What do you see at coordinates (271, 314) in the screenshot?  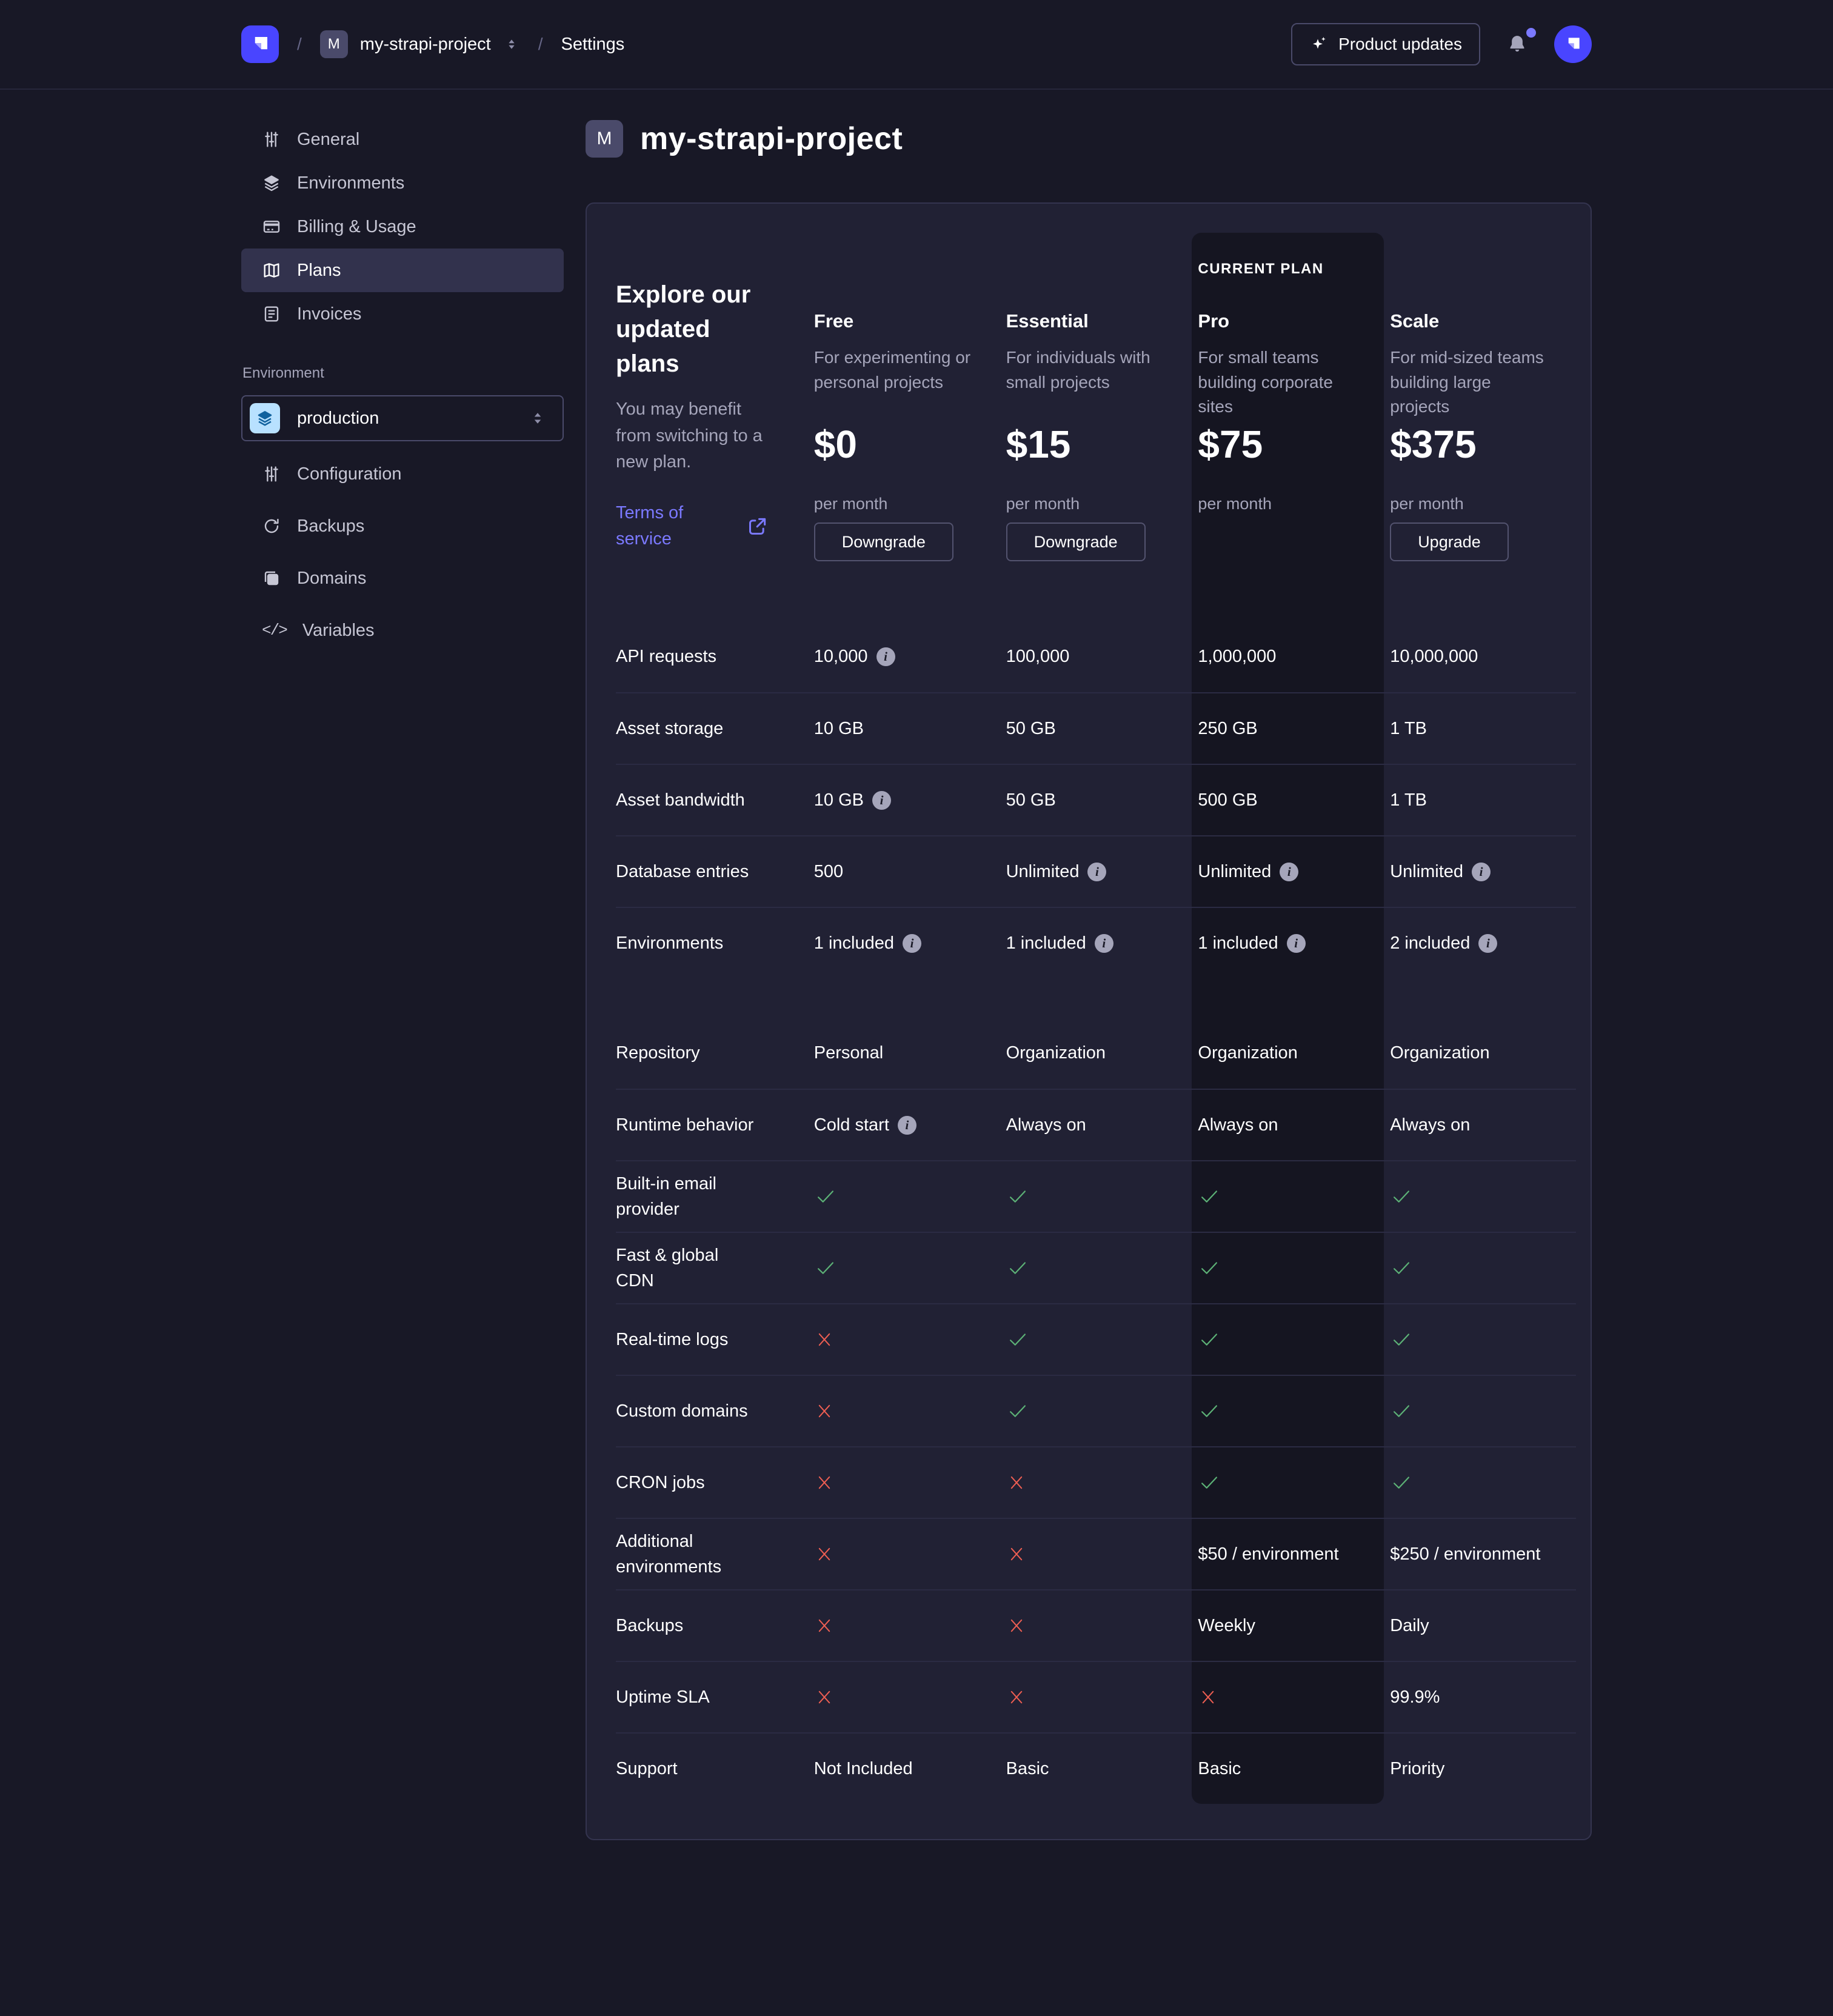 I see `invoice-icon` at bounding box center [271, 314].